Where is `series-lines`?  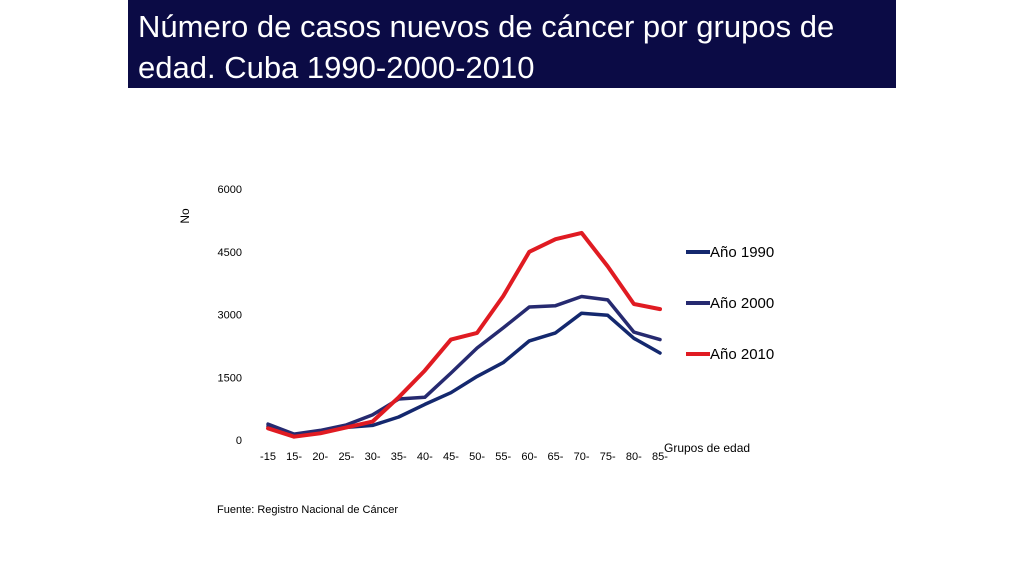 series-lines is located at coordinates (464, 334).